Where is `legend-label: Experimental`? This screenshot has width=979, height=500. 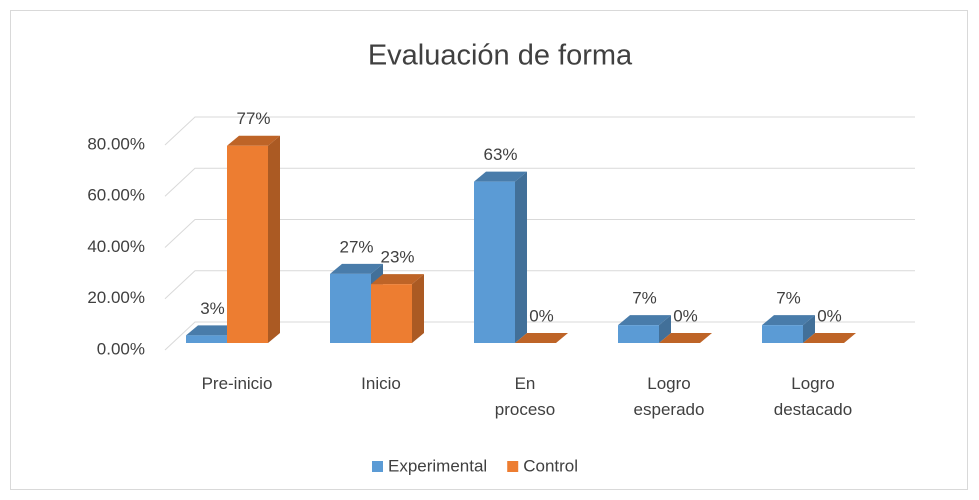 legend-label: Experimental is located at coordinates (437, 465).